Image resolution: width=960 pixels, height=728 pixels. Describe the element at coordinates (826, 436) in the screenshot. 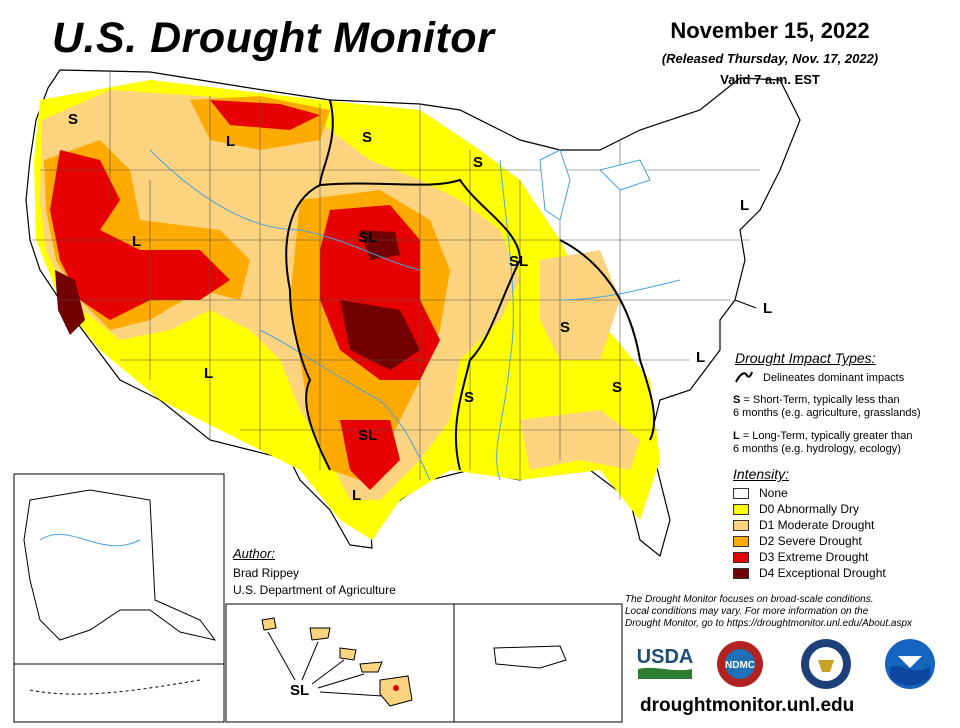

I see `impact-l-desc-1: = Long-Term, typically greater than` at that location.